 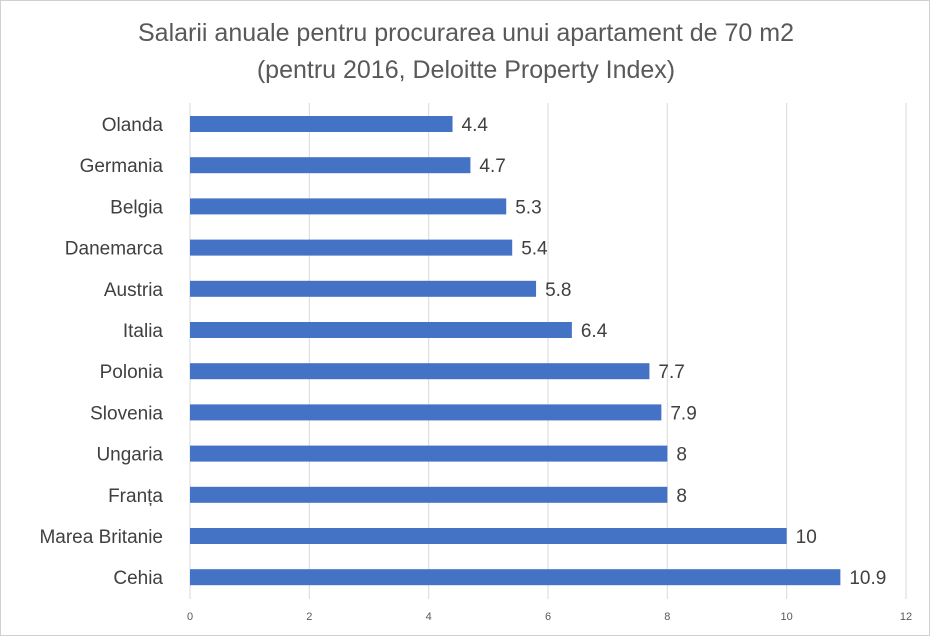 I want to click on x-tick-label: 10, so click(x=787, y=617).